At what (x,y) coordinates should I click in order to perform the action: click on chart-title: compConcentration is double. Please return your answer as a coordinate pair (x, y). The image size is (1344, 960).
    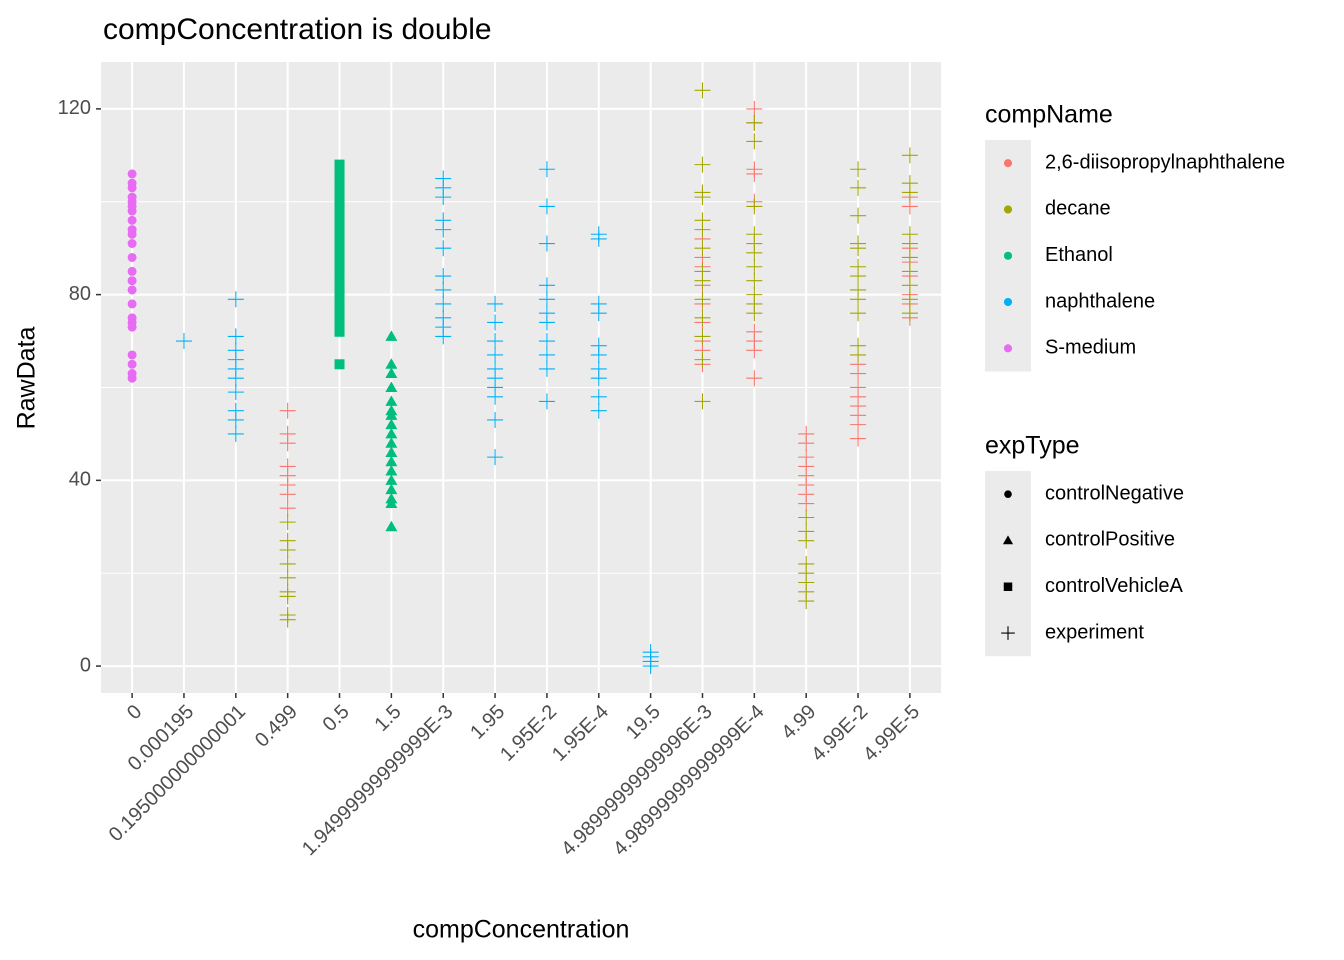
    Looking at the image, I should click on (297, 29).